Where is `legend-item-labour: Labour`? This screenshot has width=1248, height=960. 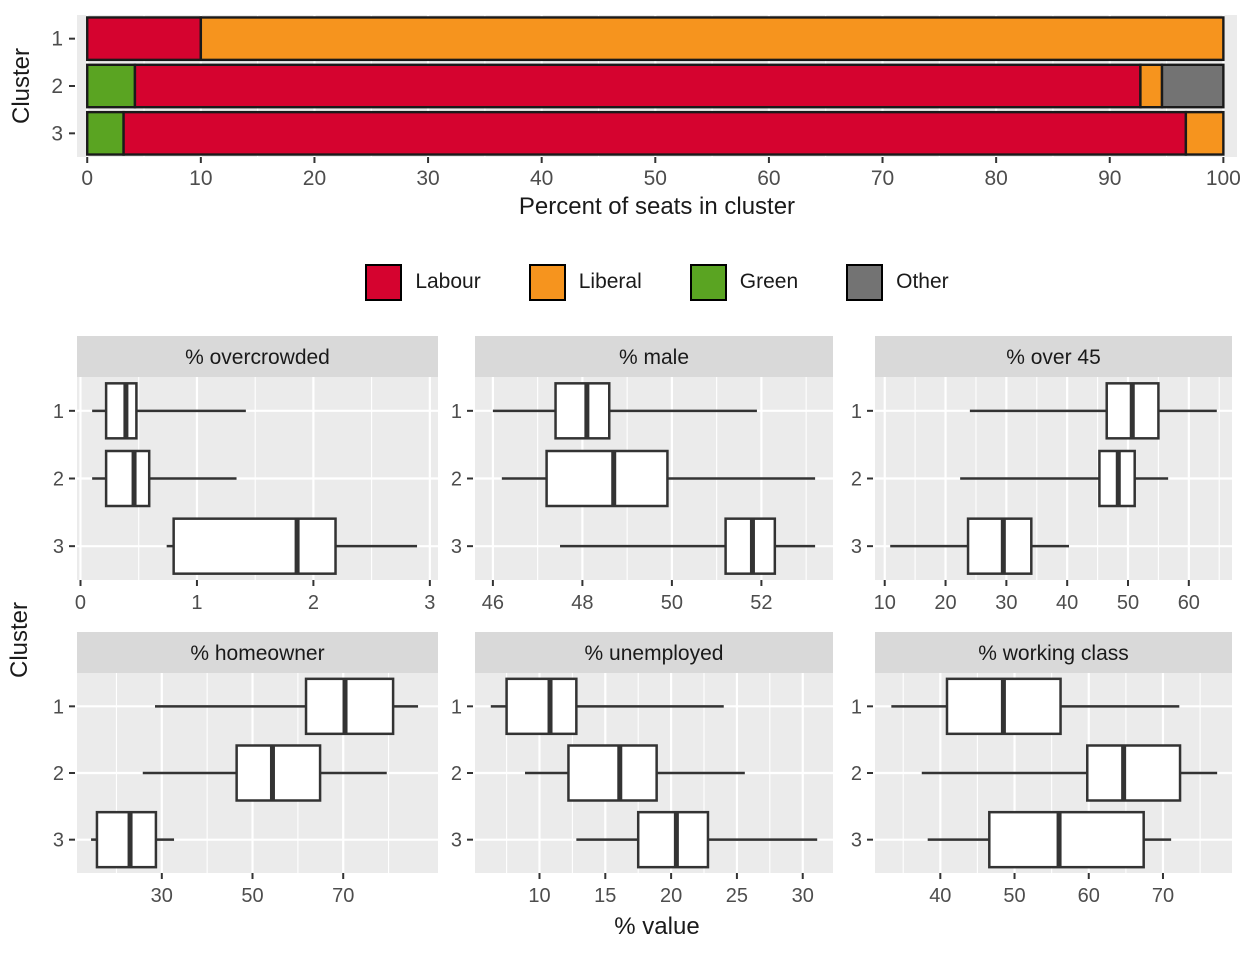
legend-item-labour: Labour is located at coordinates (423, 282).